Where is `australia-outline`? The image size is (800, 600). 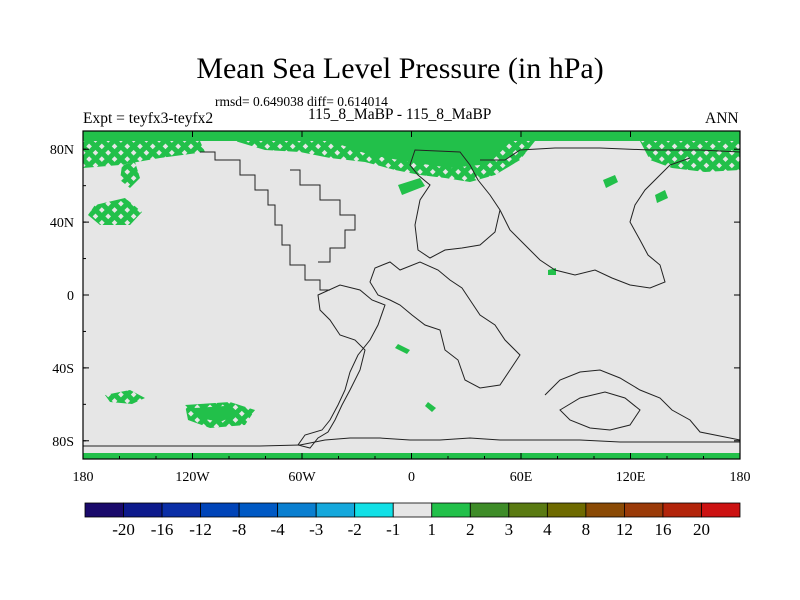
australia-outline is located at coordinates (600, 411).